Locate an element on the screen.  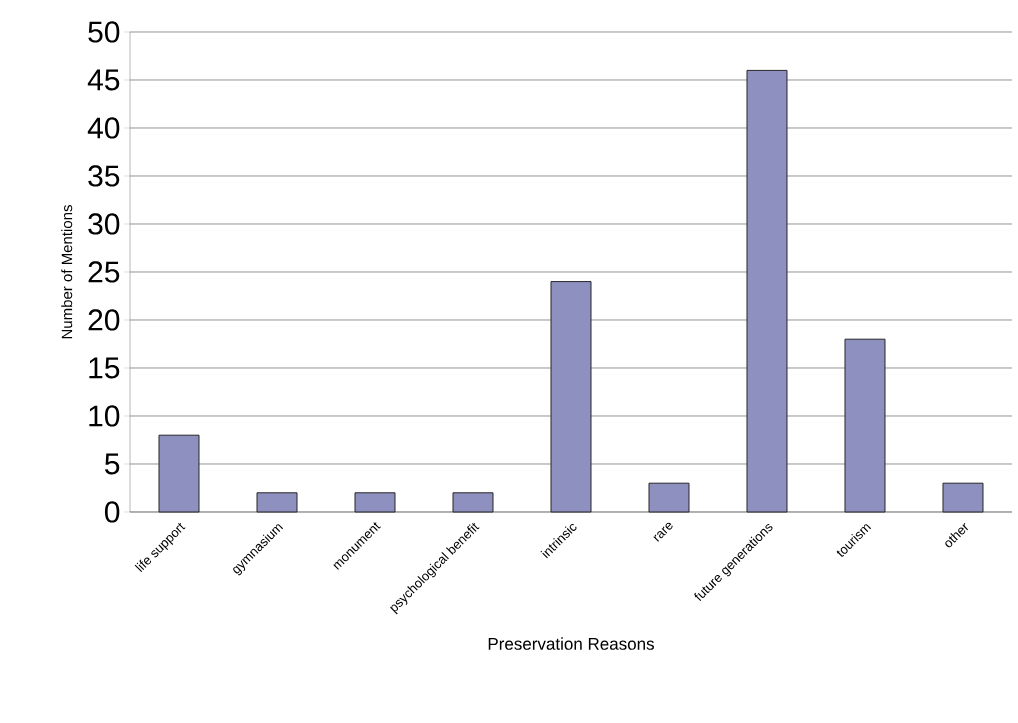
y-tick-label: 40 is located at coordinates (103, 128).